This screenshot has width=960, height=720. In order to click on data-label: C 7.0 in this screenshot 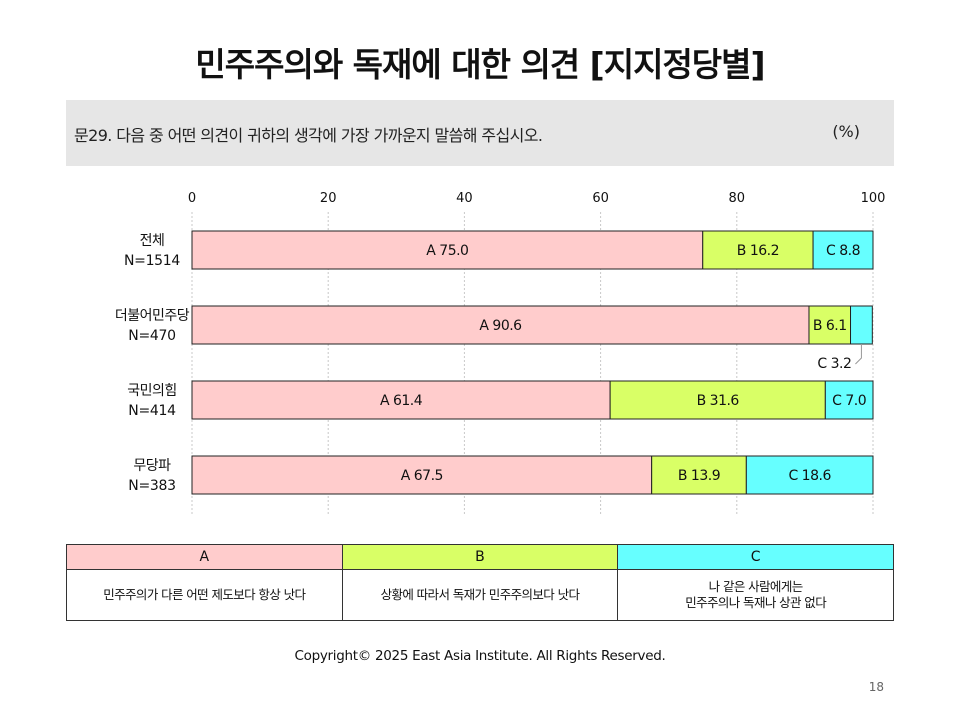, I will do `click(849, 401)`.